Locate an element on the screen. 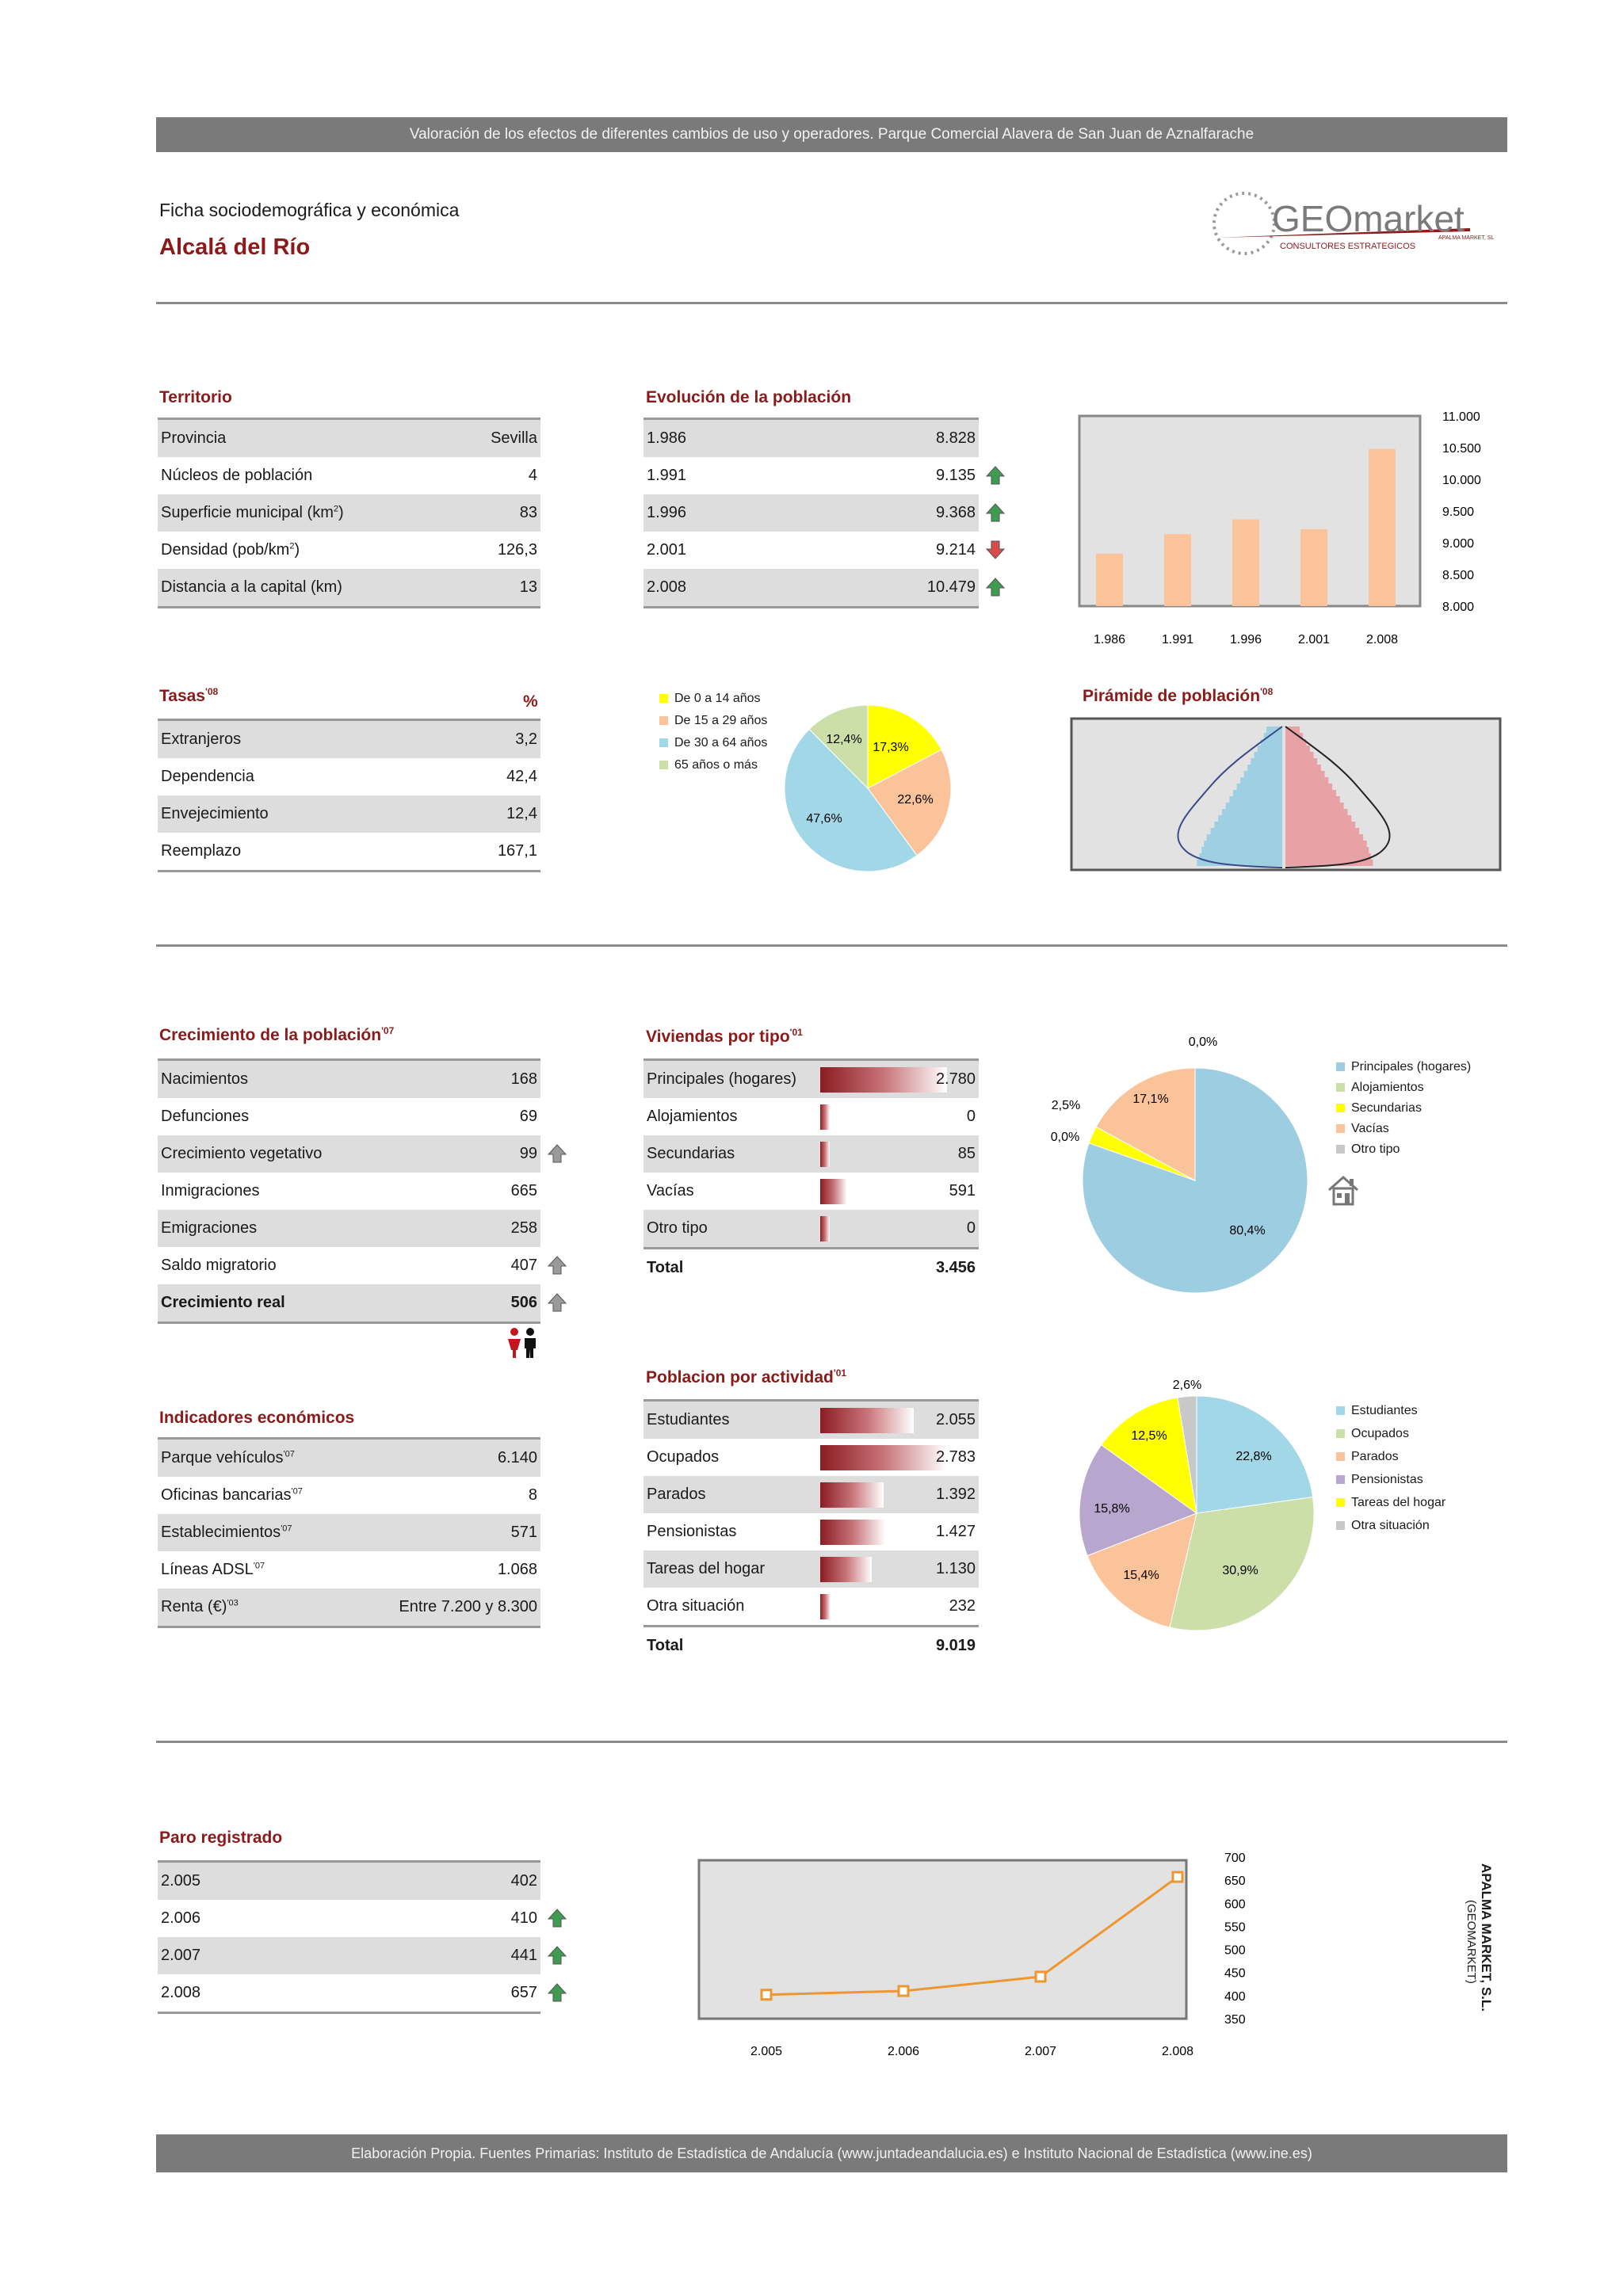  actividad-sup: '01 is located at coordinates (840, 1373).